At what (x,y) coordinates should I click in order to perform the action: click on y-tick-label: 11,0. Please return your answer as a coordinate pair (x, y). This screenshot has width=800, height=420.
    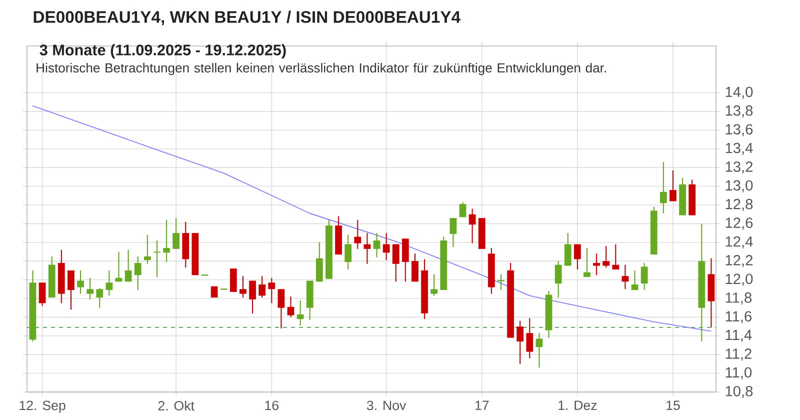
    Looking at the image, I should click on (739, 373).